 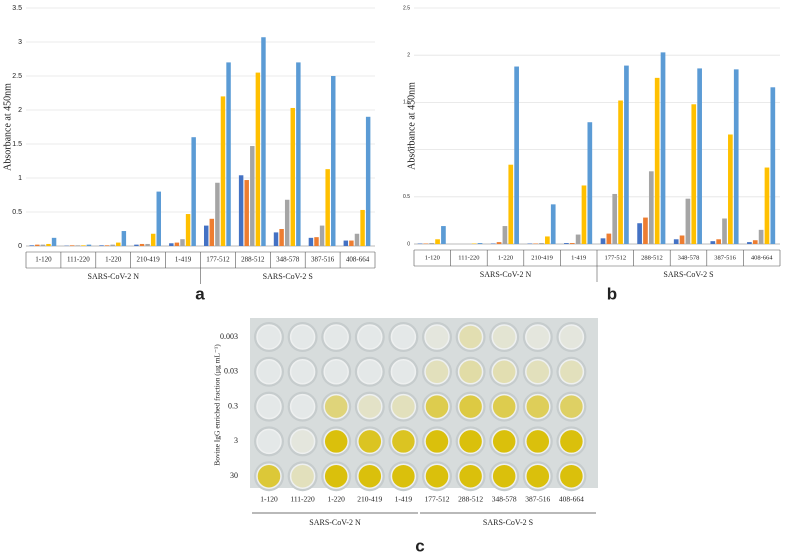 I want to click on column-label: 1-120, so click(x=269, y=499).